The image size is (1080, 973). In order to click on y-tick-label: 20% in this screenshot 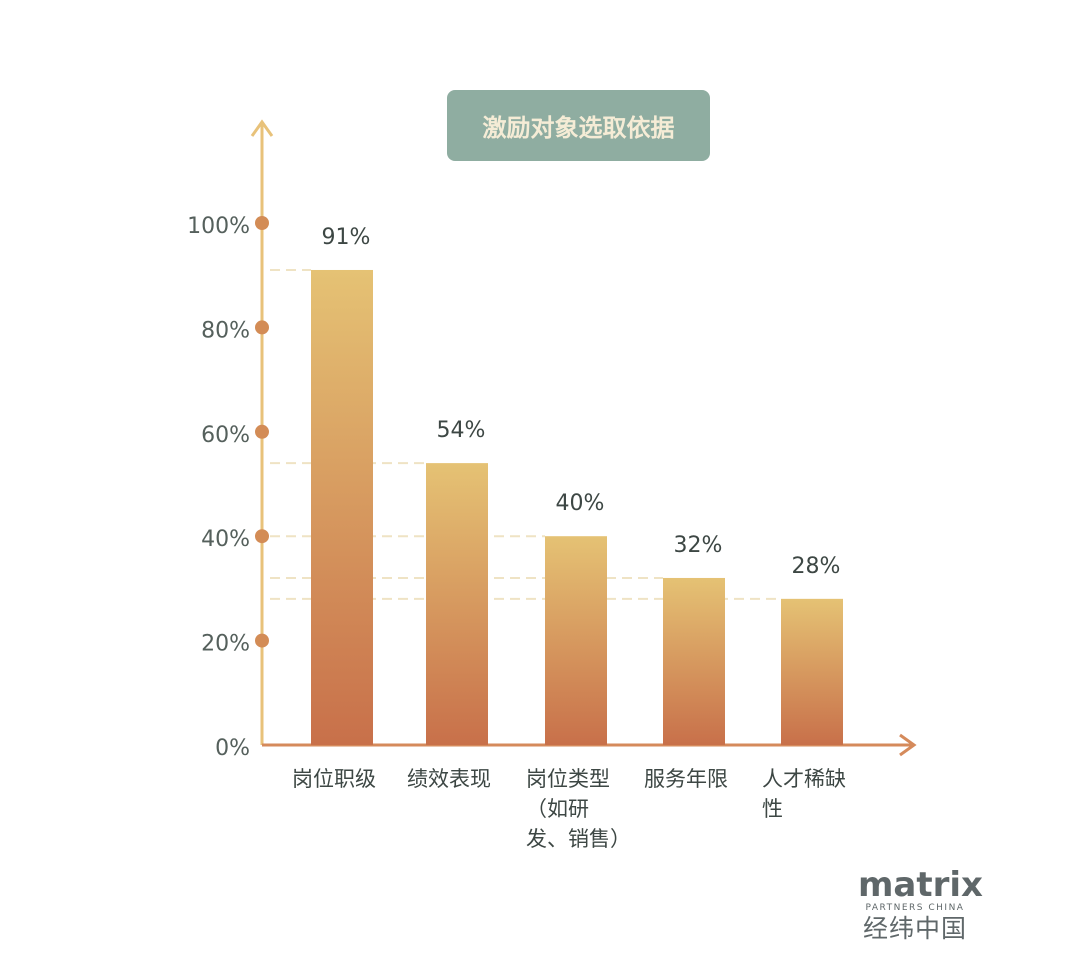, I will do `click(225, 644)`.